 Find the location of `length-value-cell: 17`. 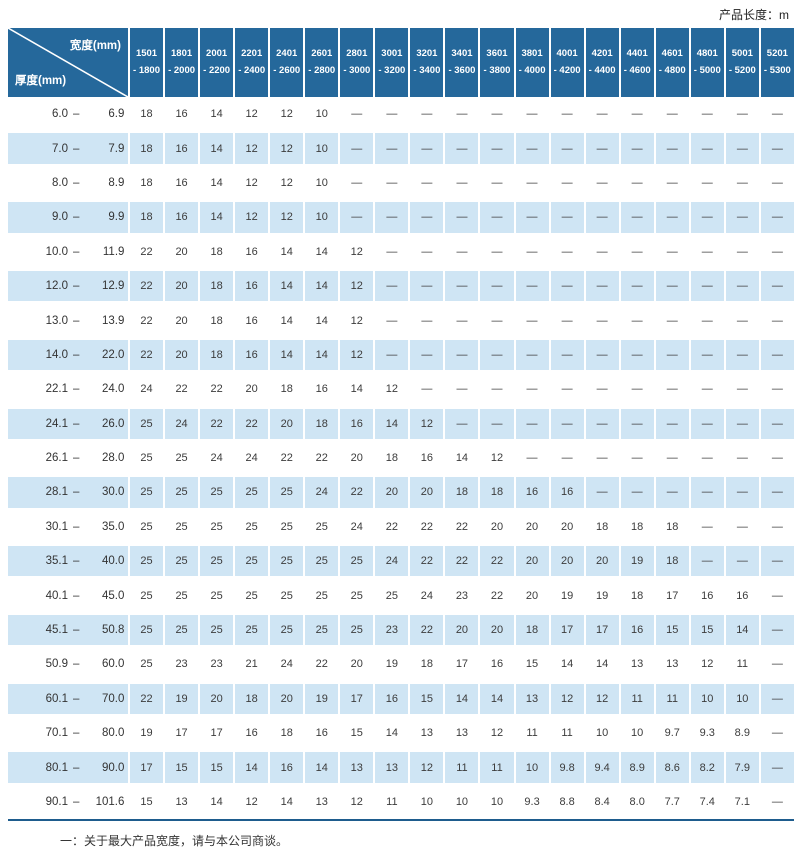

length-value-cell: 17 is located at coordinates (216, 733).